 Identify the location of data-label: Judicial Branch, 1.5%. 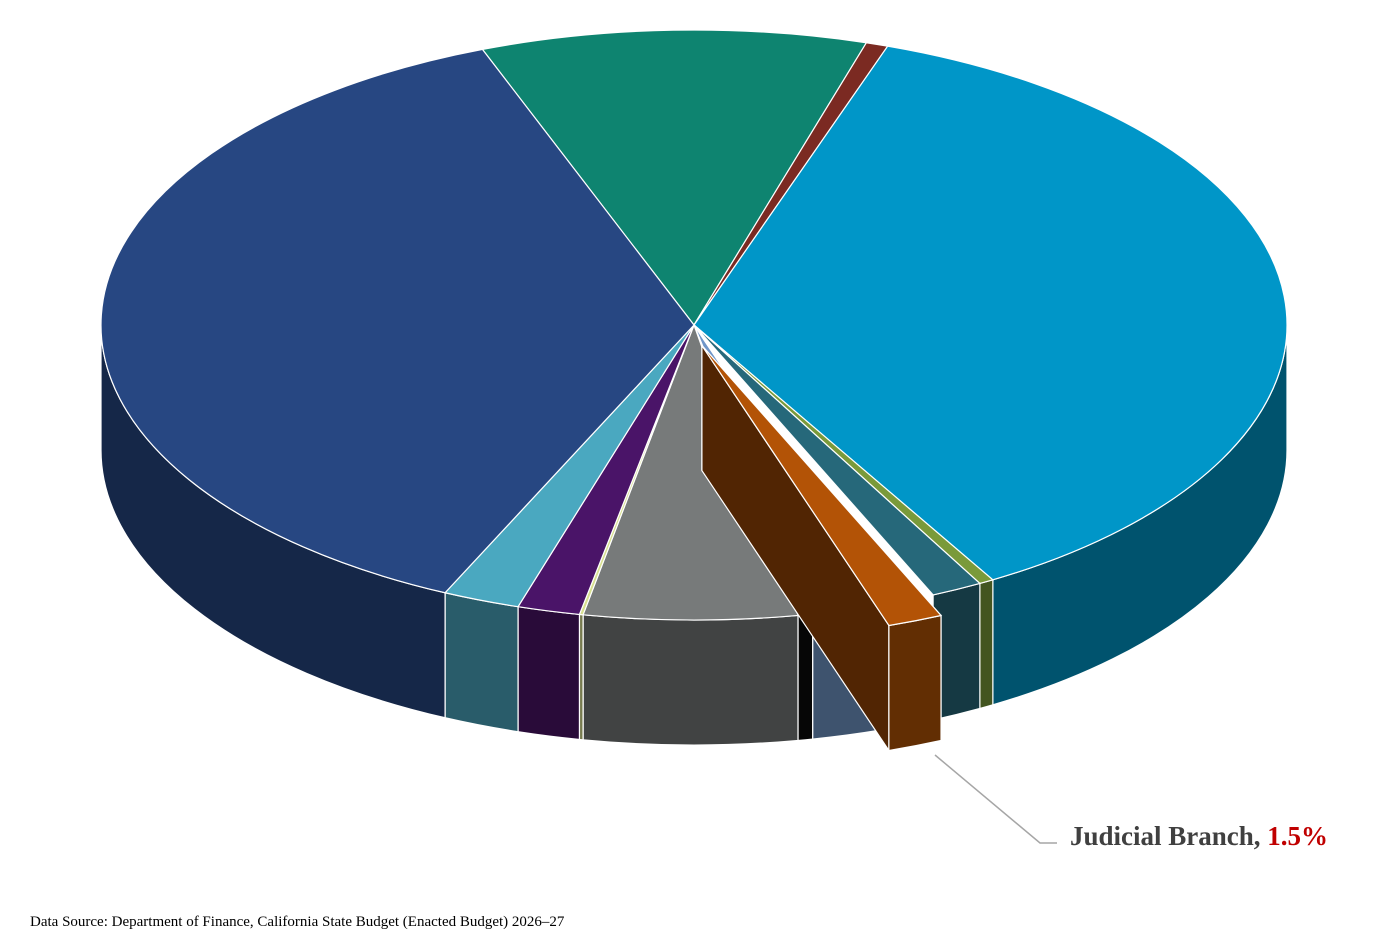
(1199, 836).